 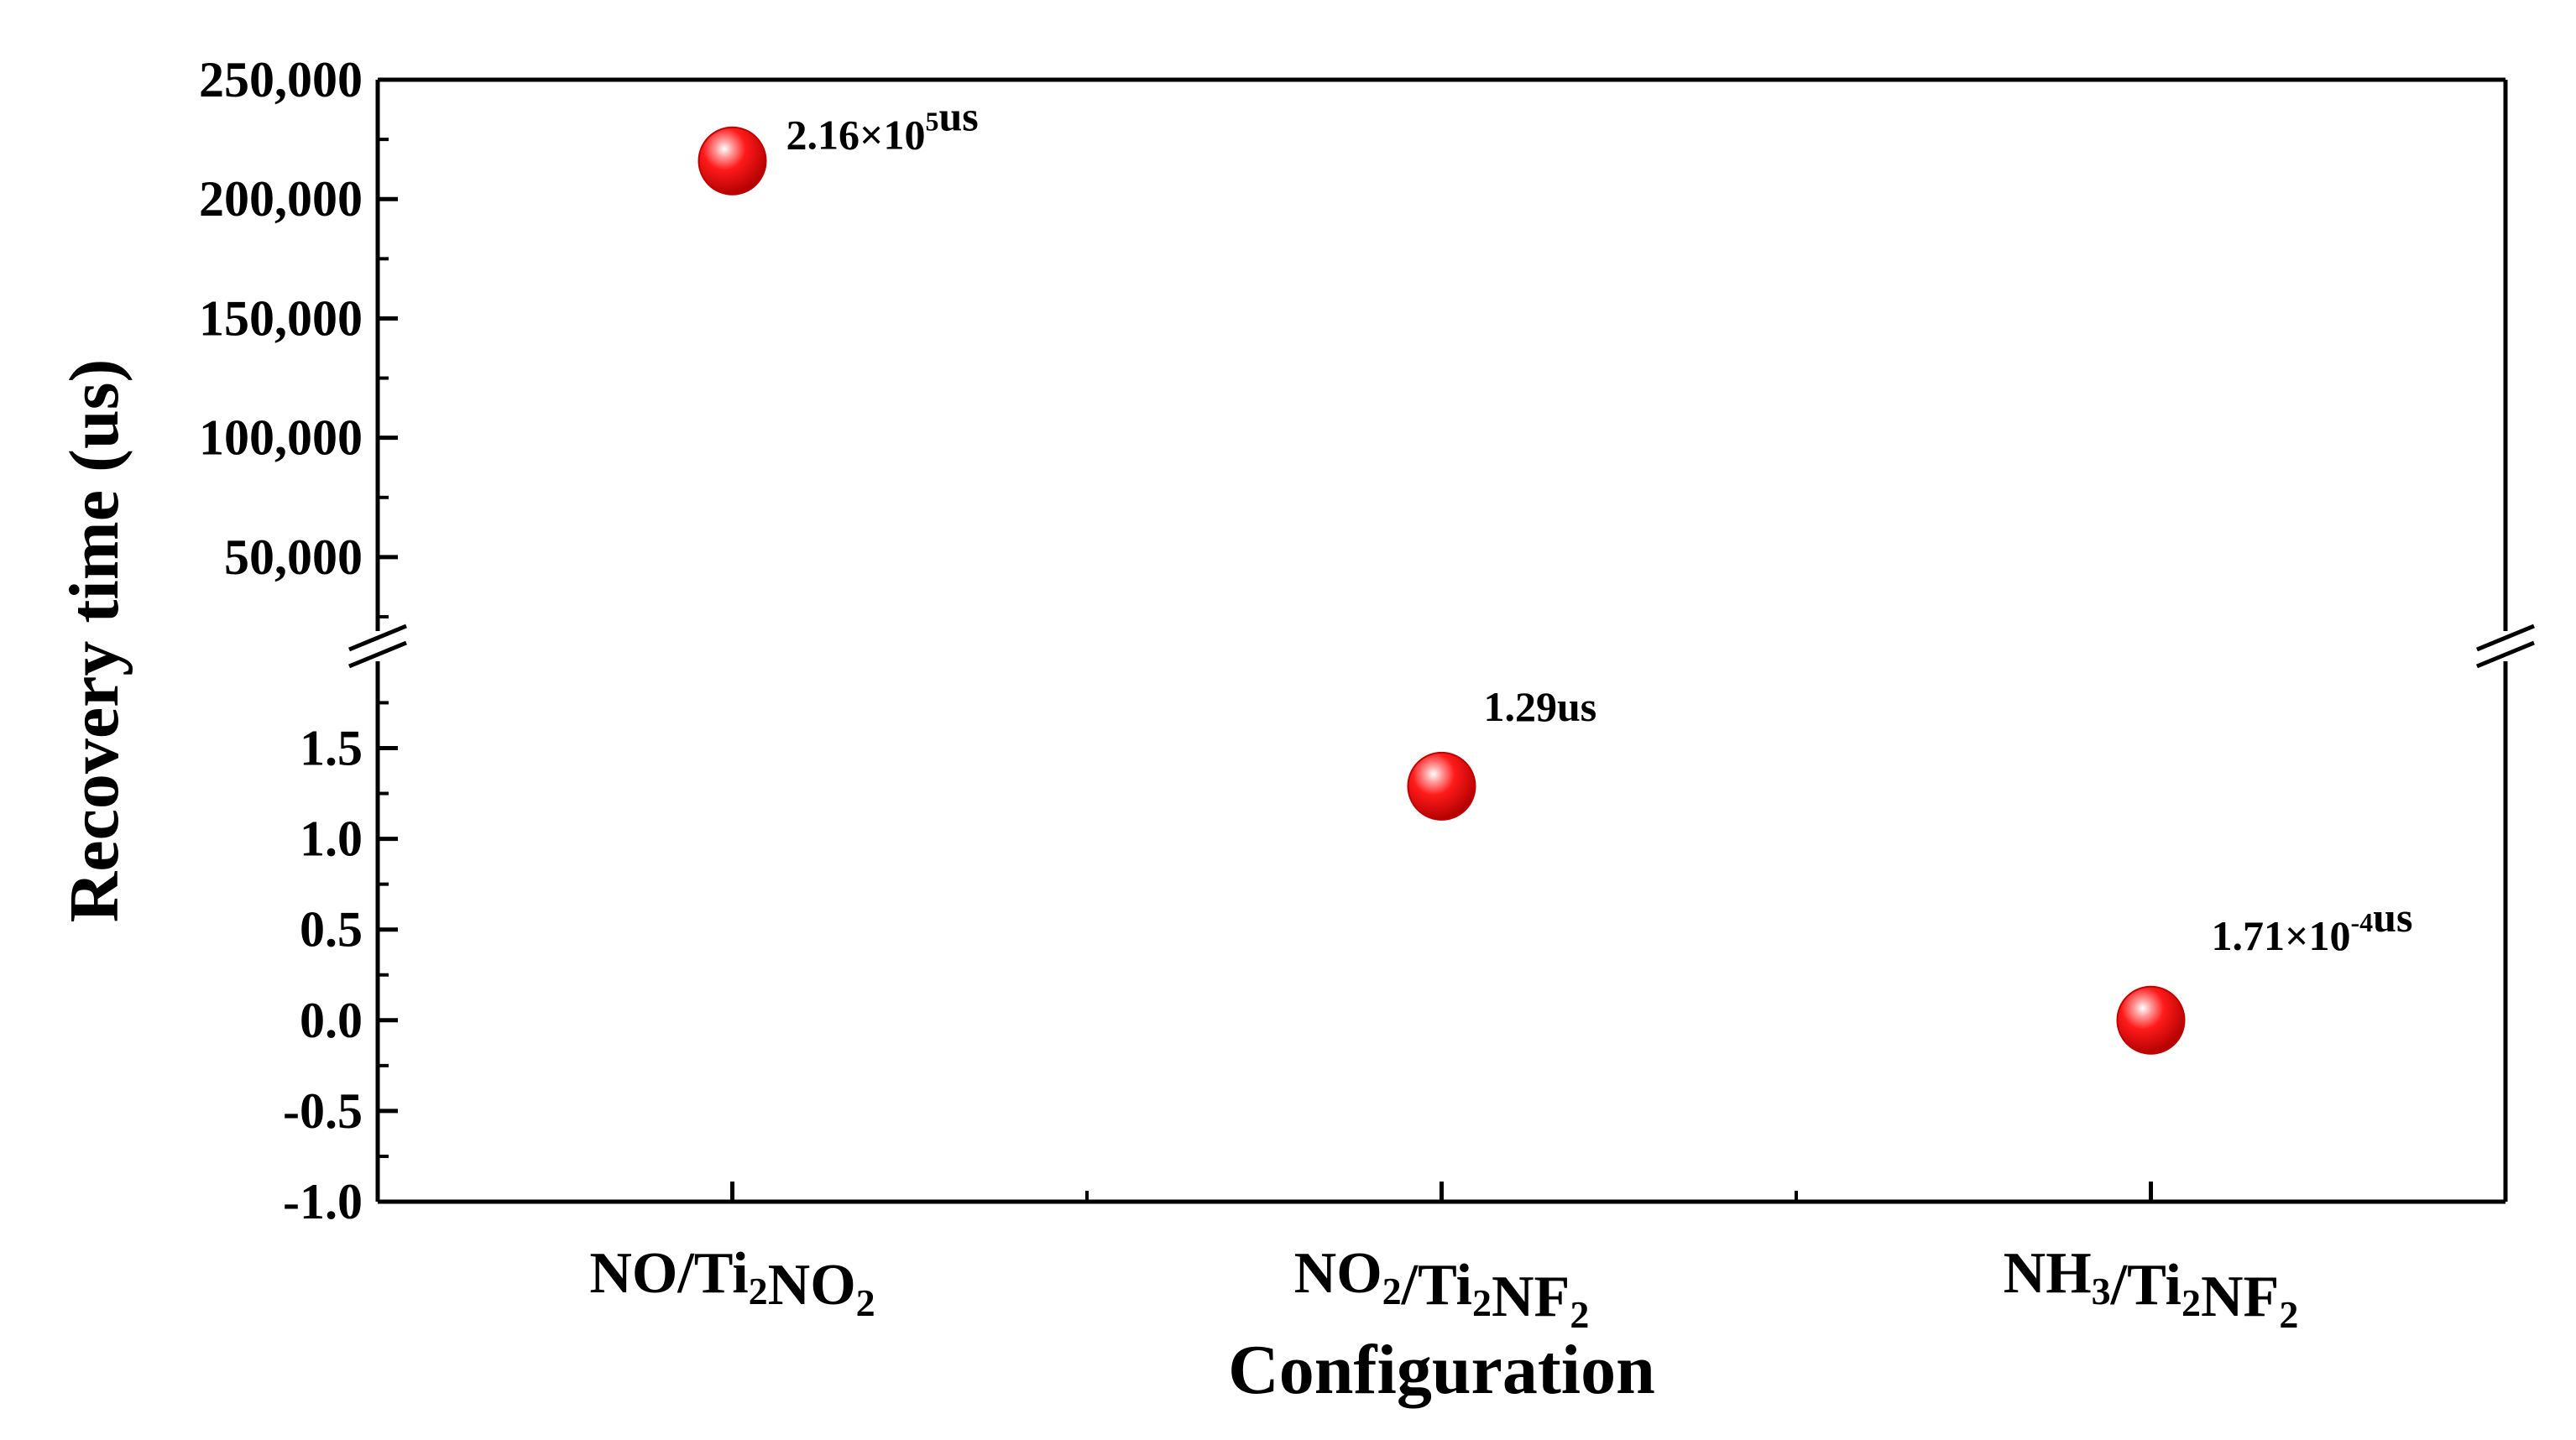 I want to click on y-tick-label: 0.0, so click(x=331, y=1020).